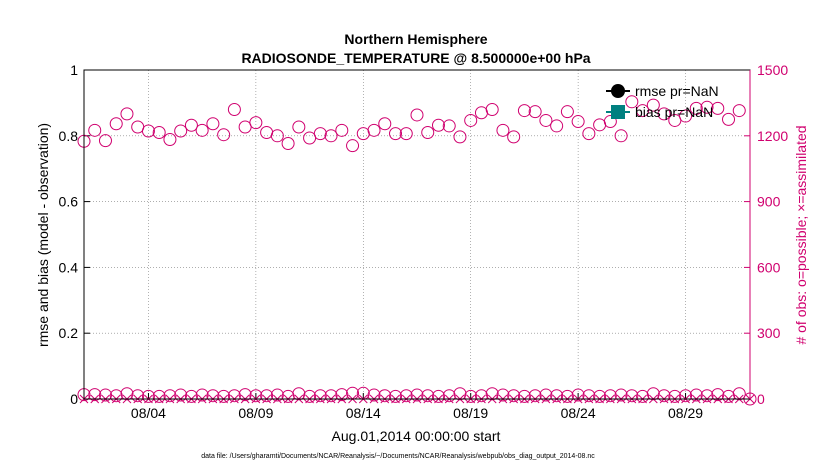  What do you see at coordinates (363, 413) in the screenshot?
I see `x-tick-label: 08/14` at bounding box center [363, 413].